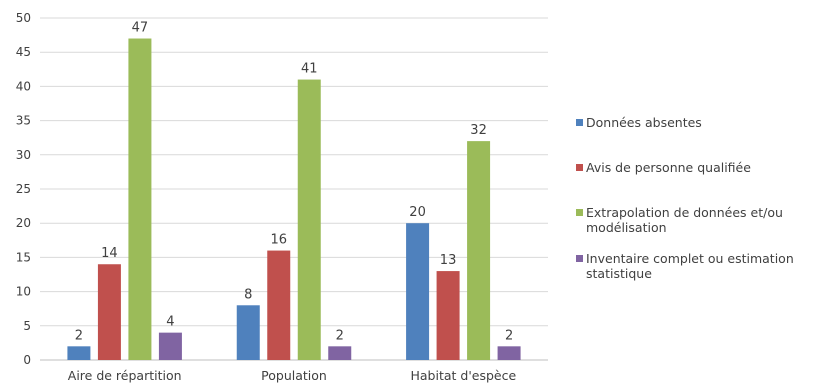 This screenshot has height=389, width=833. Describe the element at coordinates (23, 121) in the screenshot. I see `y-tick-label: 35` at that location.